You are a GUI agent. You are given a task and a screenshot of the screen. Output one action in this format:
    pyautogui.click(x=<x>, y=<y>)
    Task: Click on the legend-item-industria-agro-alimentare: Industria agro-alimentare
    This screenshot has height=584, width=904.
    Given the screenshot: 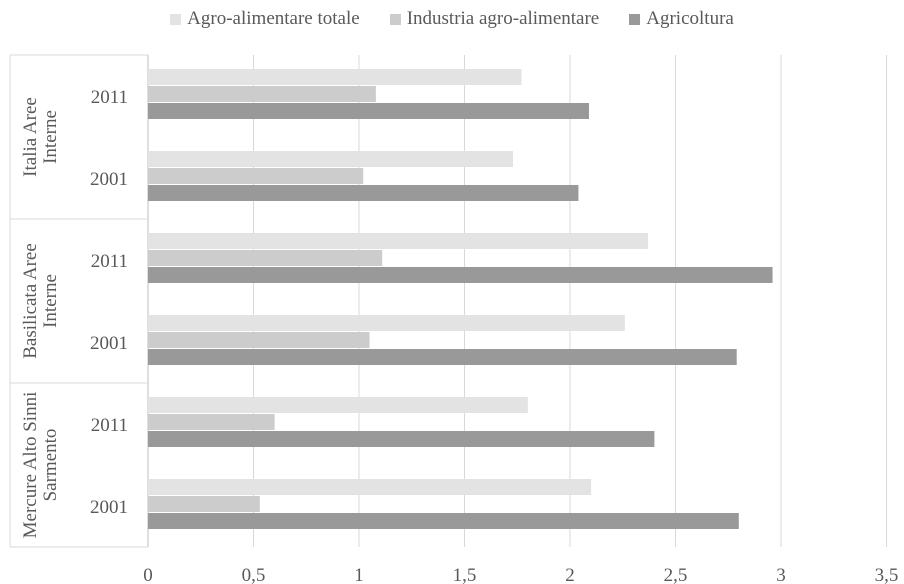 What is the action you would take?
    pyautogui.click(x=494, y=19)
    